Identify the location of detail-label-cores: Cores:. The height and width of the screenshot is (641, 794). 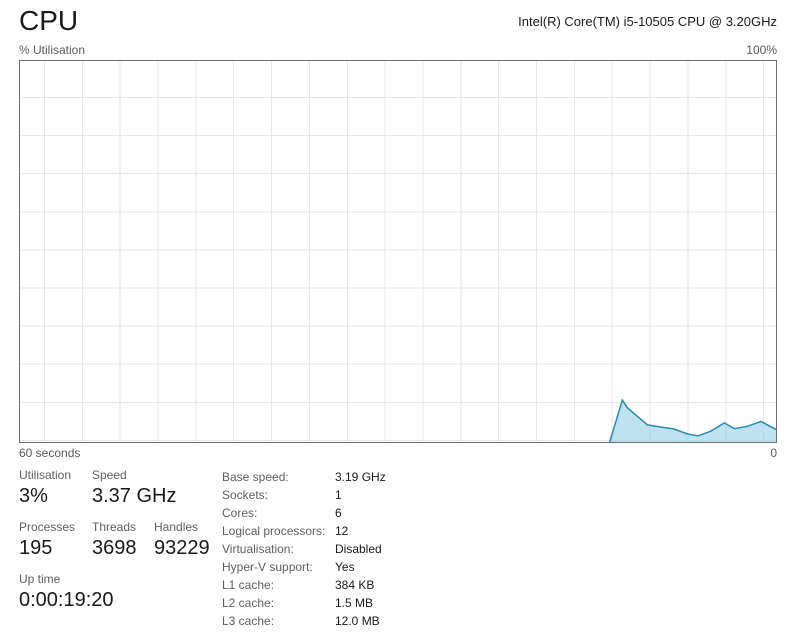
(240, 513).